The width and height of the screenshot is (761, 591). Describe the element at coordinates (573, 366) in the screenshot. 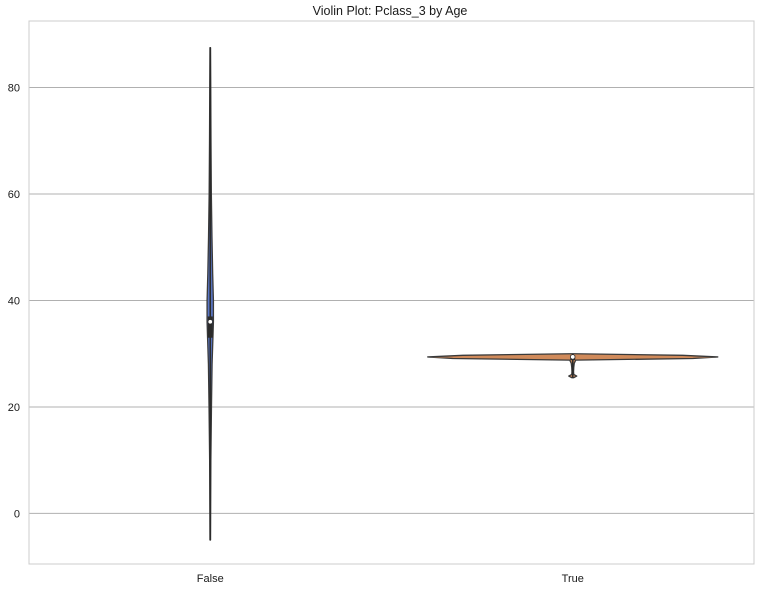

I see `violin-true` at that location.